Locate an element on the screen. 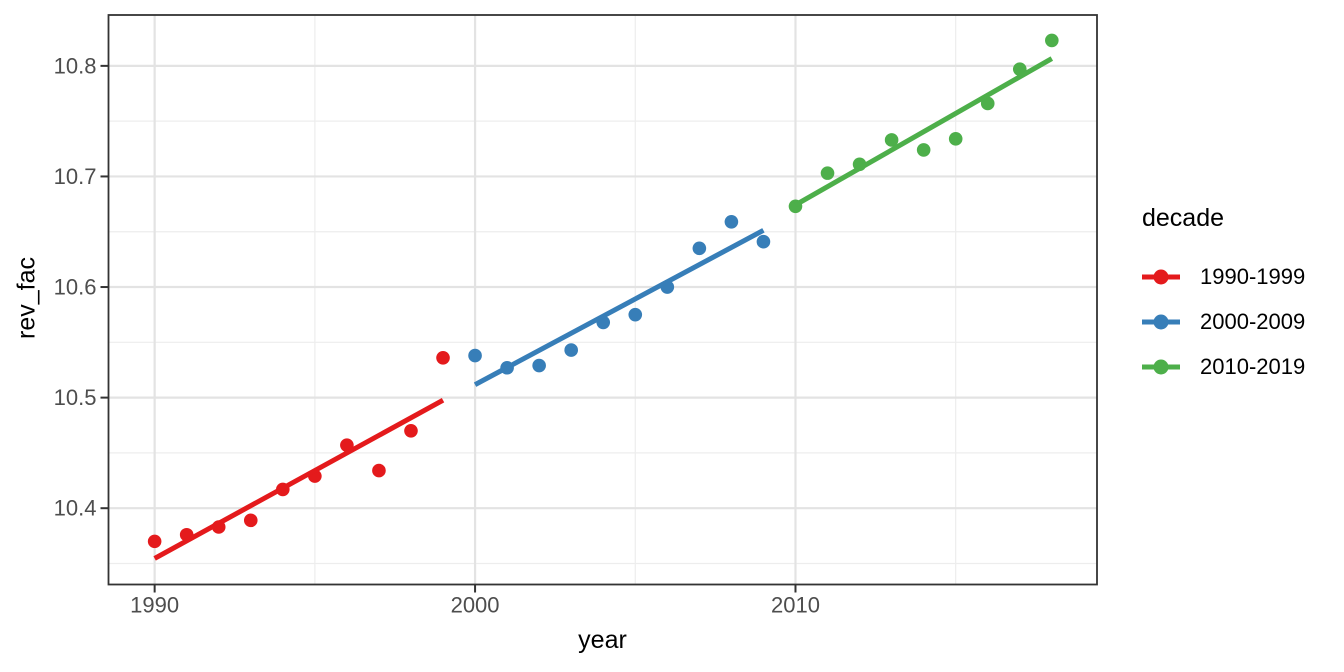 Image resolution: width=1344 pixels, height=672 pixels. legend-entry-label: 2010-2019 is located at coordinates (1253, 366).